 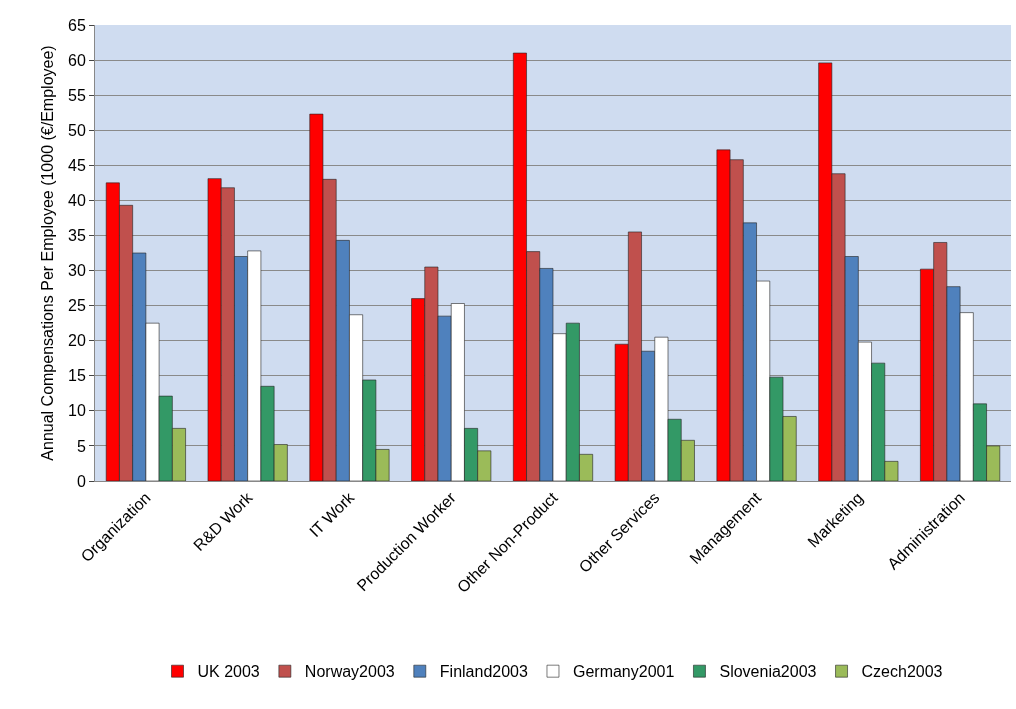 What do you see at coordinates (77, 306) in the screenshot?
I see `y-tick-label: 25` at bounding box center [77, 306].